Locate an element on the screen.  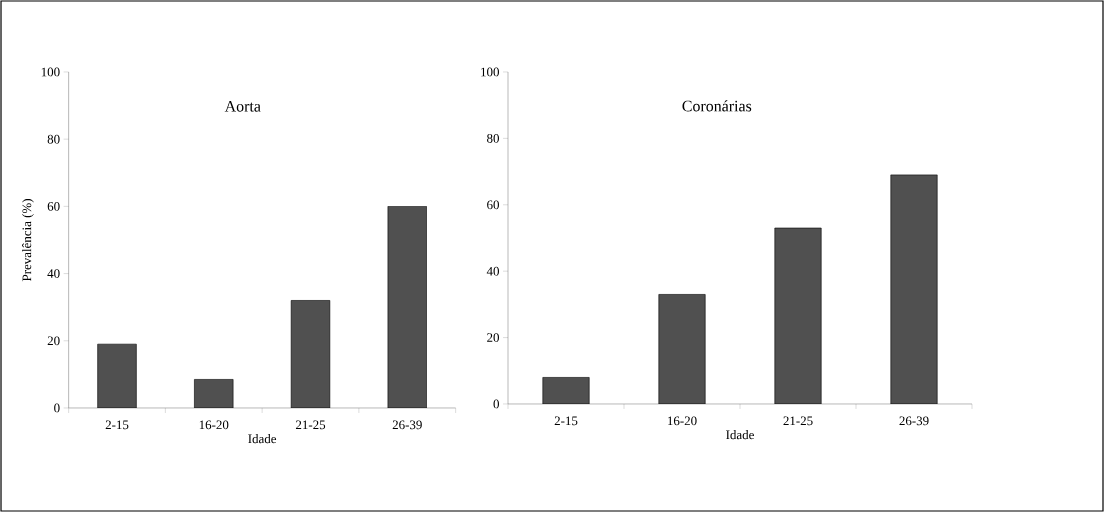
y-axis-title: Prevalência (%) is located at coordinates (28, 240).